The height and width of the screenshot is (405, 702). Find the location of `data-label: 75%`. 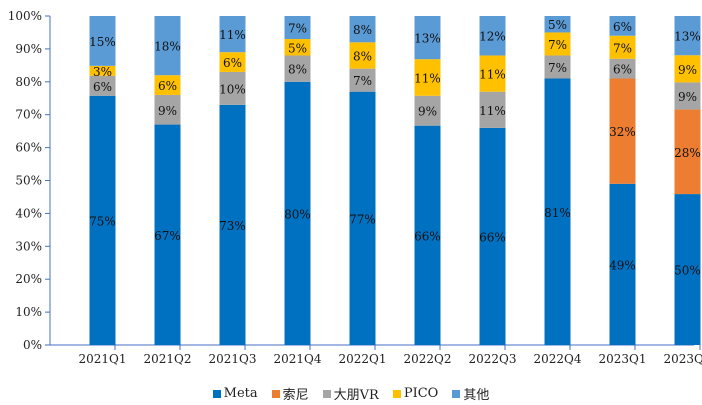

data-label: 75% is located at coordinates (102, 221).